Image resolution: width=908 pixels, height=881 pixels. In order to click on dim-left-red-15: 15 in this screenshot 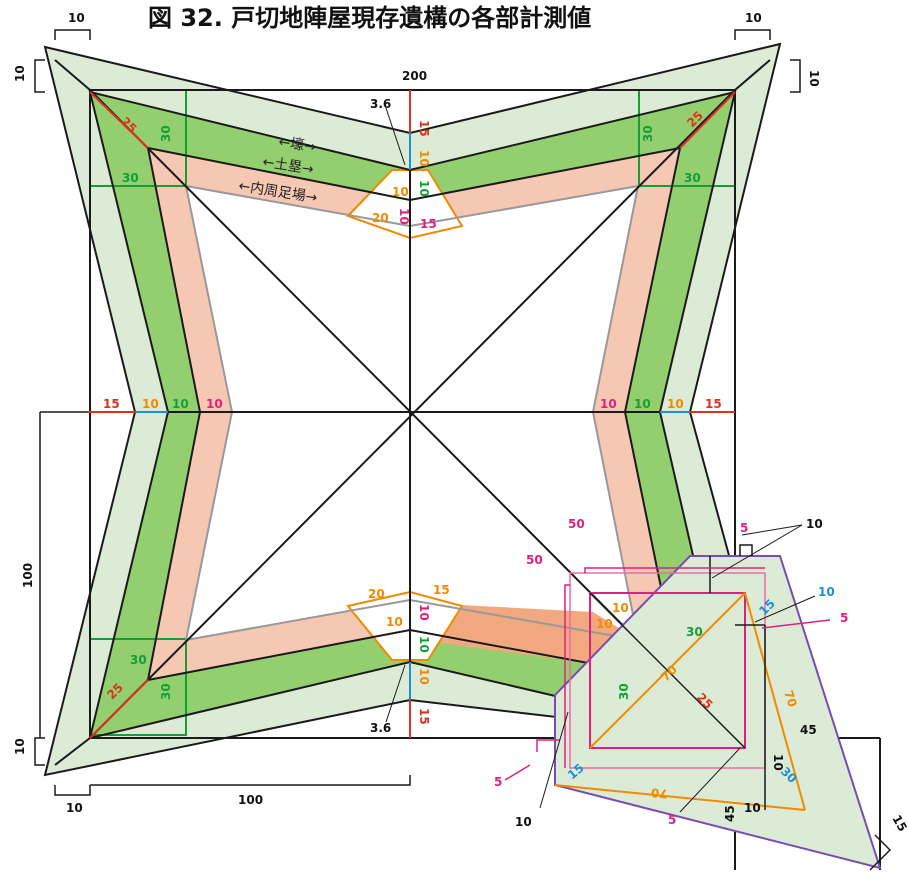, I will do `click(111, 404)`.